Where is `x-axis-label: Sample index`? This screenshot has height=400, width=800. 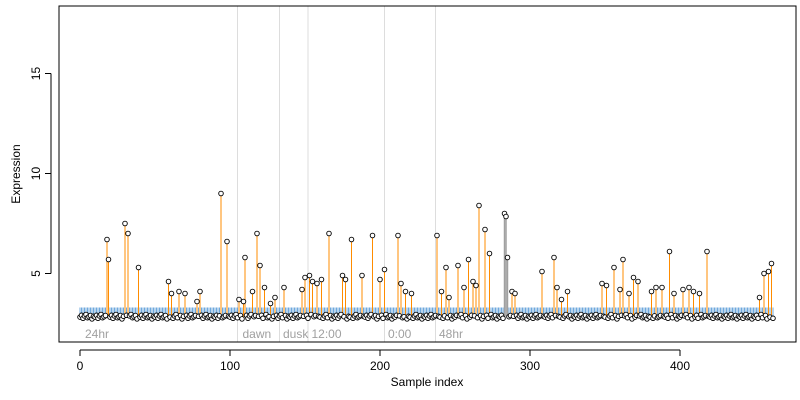 x-axis-label: Sample index is located at coordinates (427, 382).